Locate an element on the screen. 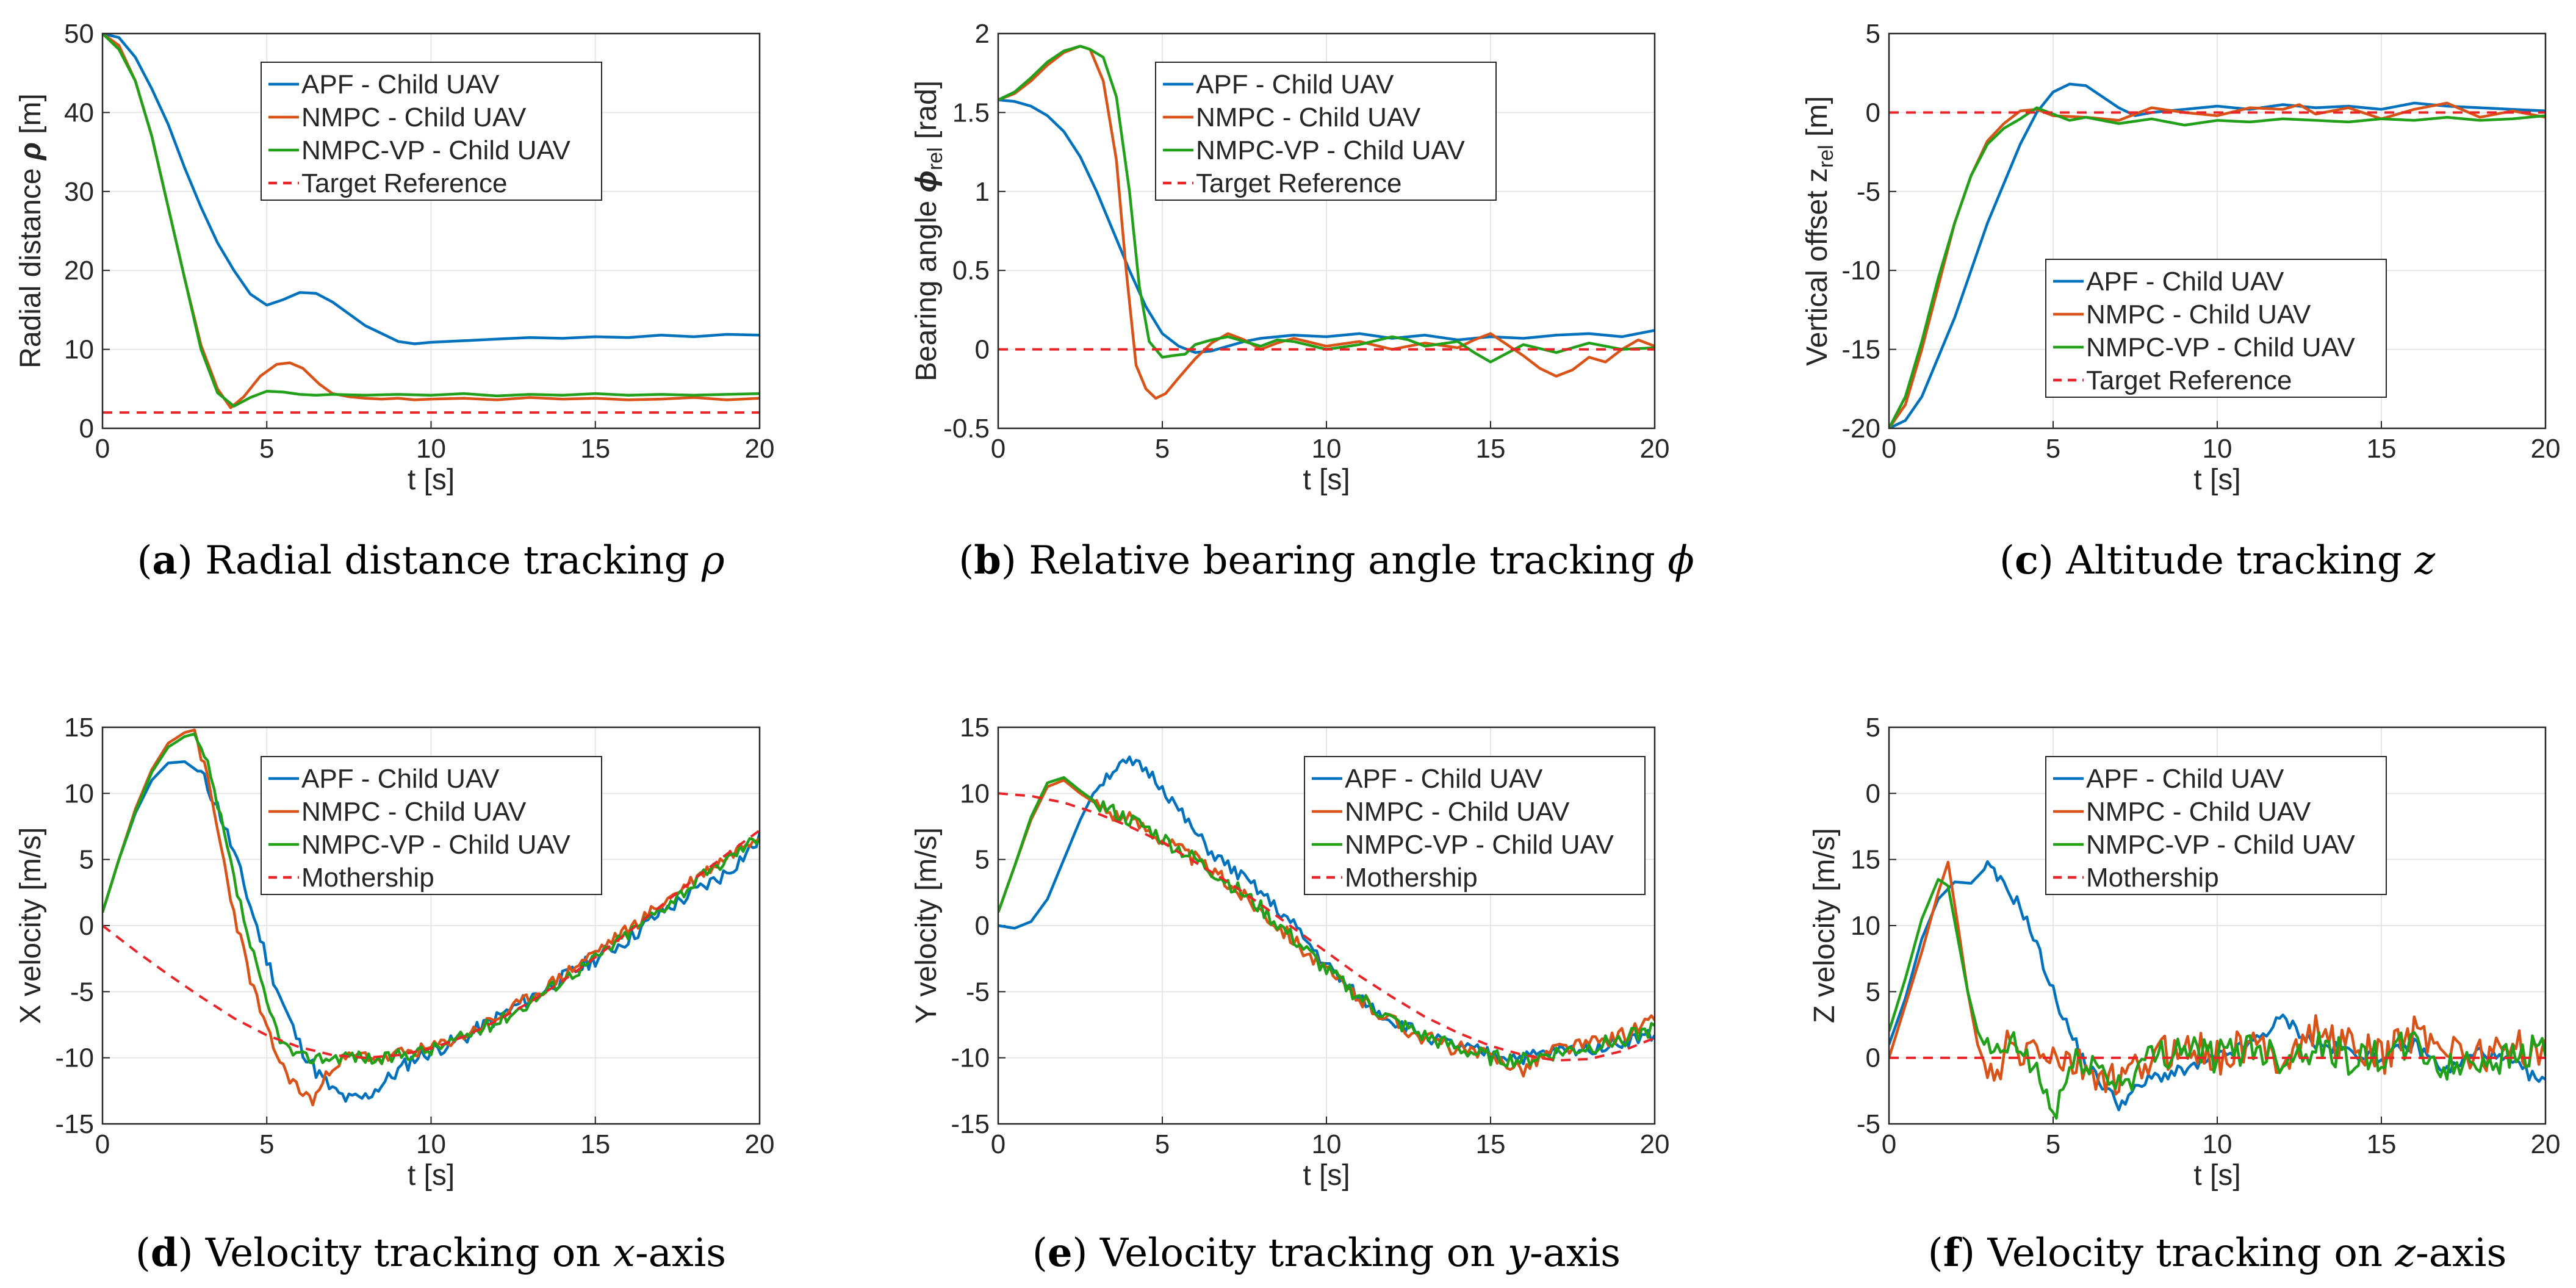 Image resolution: width=2576 pixels, height=1288 pixels. y-axis-label: Z velocity [m/s] is located at coordinates (1824, 925).